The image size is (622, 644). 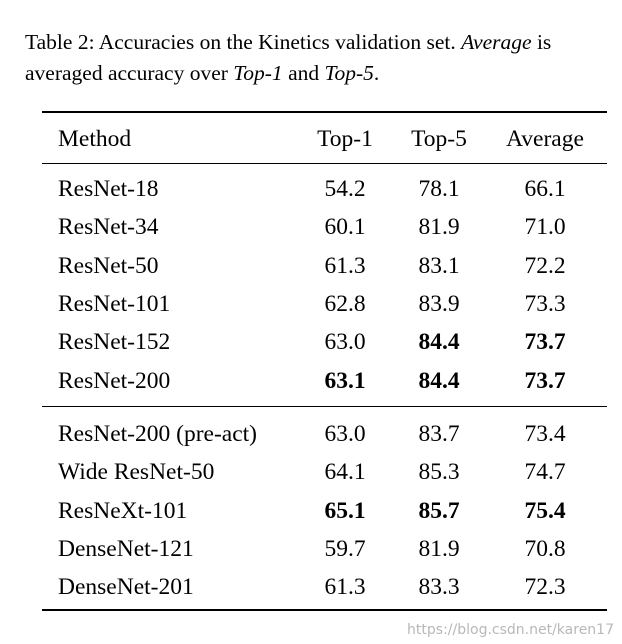 I want to click on average-cell: 75.4, so click(x=545, y=510).